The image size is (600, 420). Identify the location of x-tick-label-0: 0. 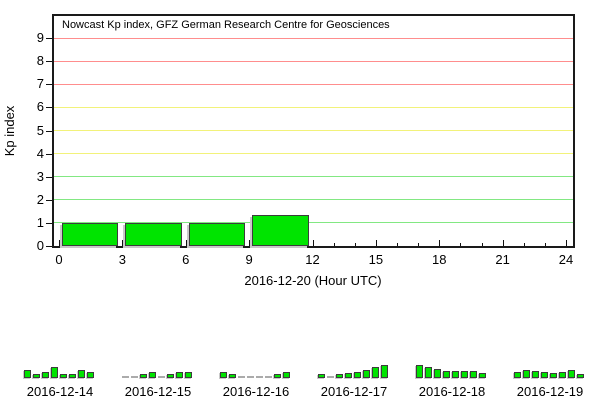
(59, 259).